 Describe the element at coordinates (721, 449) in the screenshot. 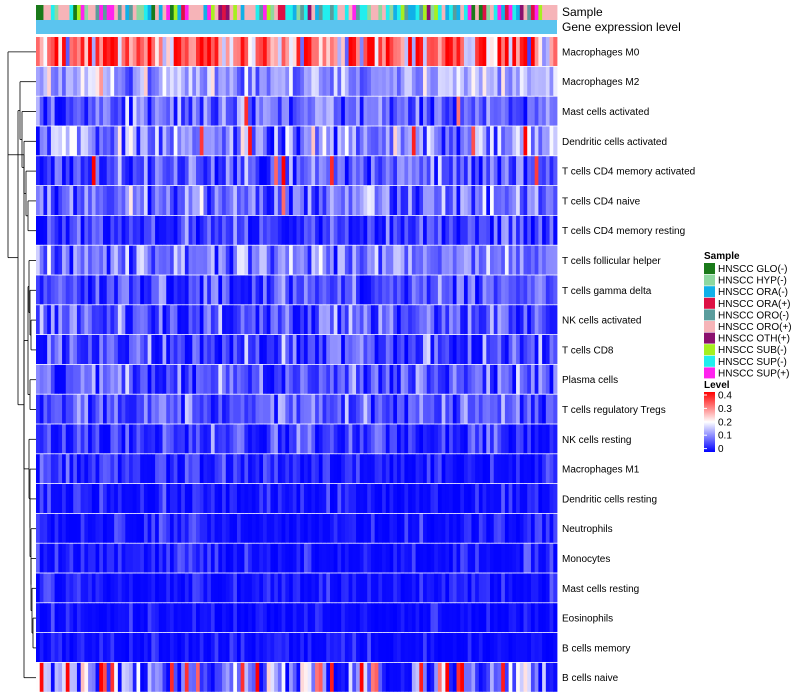

I see `level-tick-label: 0` at that location.